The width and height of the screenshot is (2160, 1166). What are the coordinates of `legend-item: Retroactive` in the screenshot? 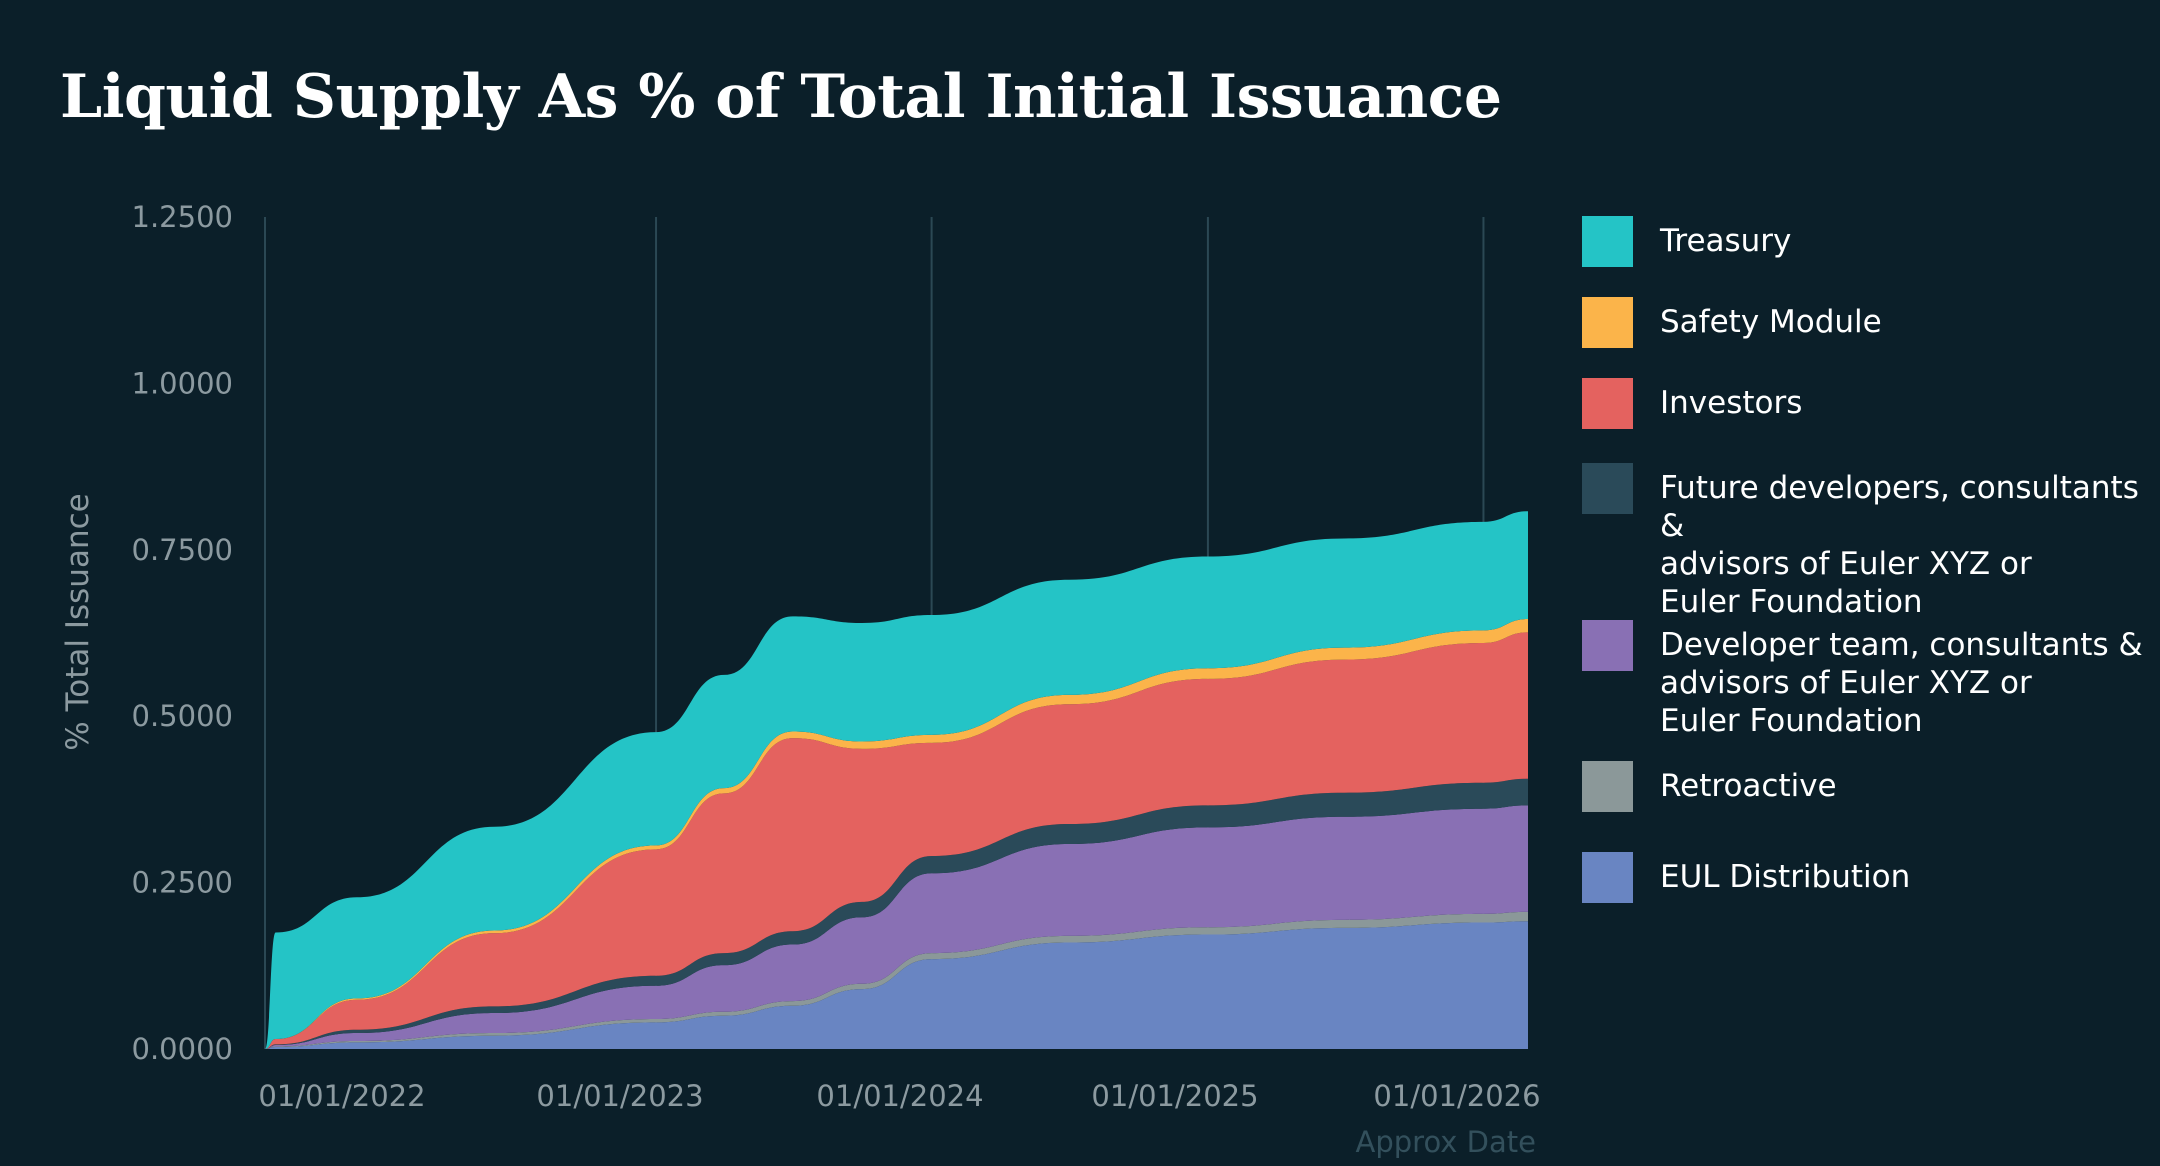 It's located at (1871, 786).